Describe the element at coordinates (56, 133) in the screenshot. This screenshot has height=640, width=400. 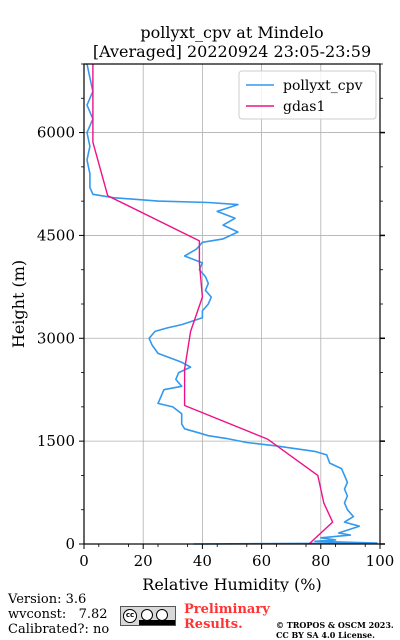
I see `y-tick-label: 6000` at that location.